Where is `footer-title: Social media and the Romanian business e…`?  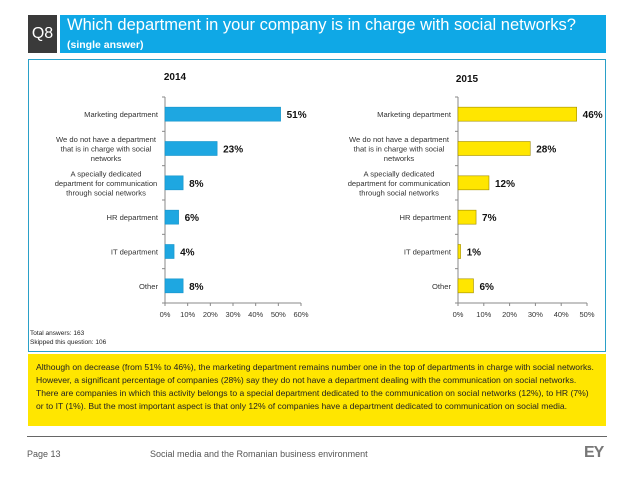
footer-title: Social media and the Romanian business e… is located at coordinates (259, 454).